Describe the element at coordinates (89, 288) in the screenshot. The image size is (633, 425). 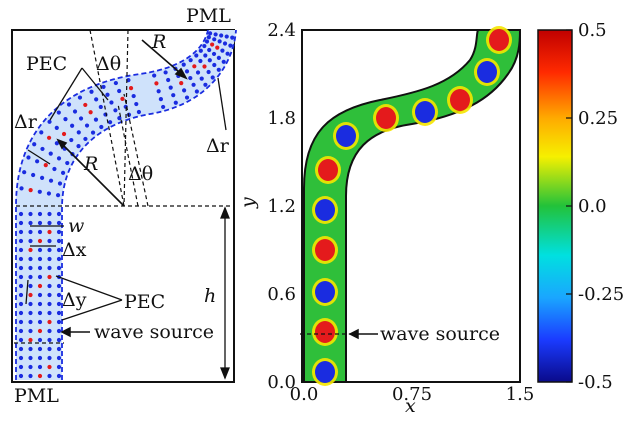
I see `pec-bottom-pointer-a` at that location.